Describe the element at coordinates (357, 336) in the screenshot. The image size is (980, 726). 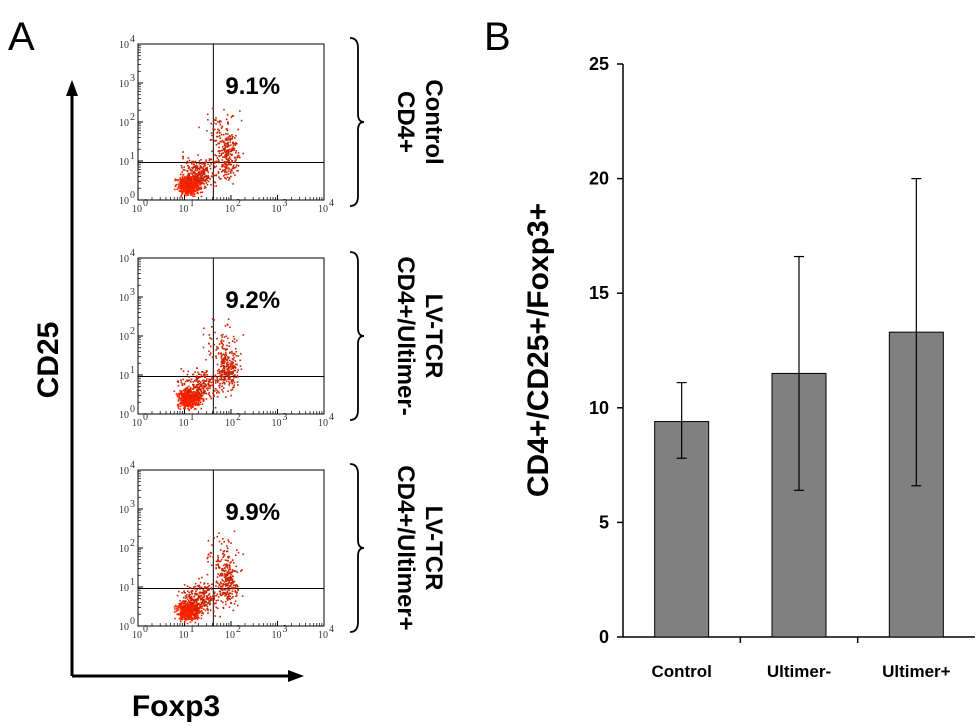
I see `group-brace` at that location.